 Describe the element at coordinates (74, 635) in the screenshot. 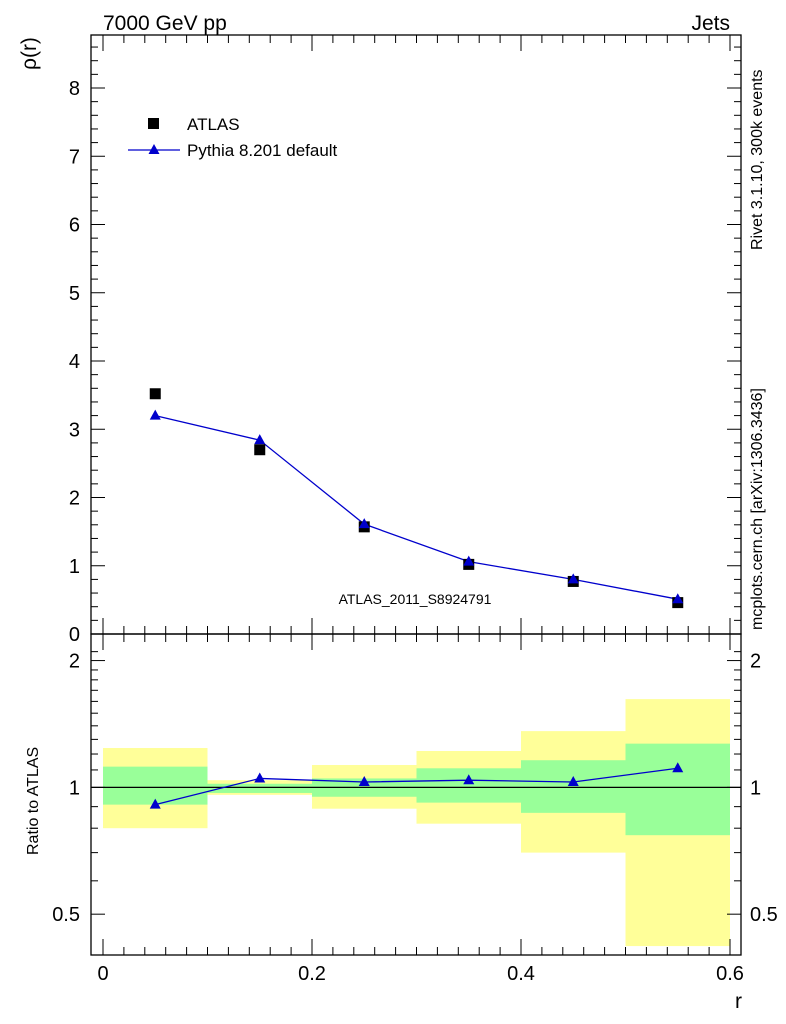

I see `y-tick-label: 0` at that location.